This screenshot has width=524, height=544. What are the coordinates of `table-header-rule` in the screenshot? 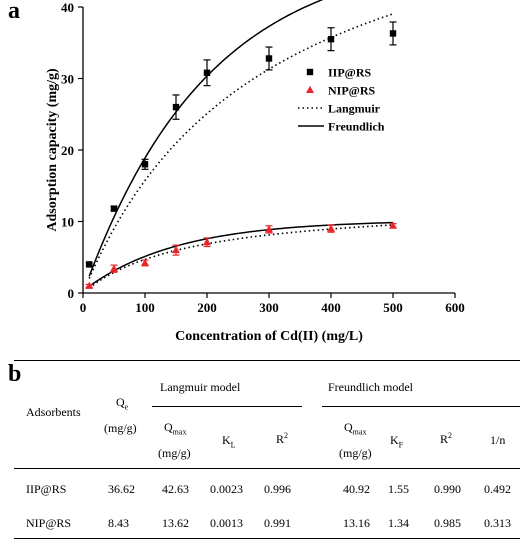 It's located at (267, 468).